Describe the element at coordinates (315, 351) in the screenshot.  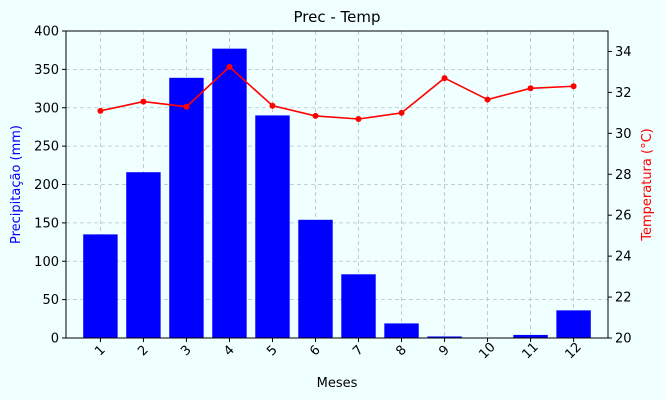
I see `x-tick-label: 6` at that location.